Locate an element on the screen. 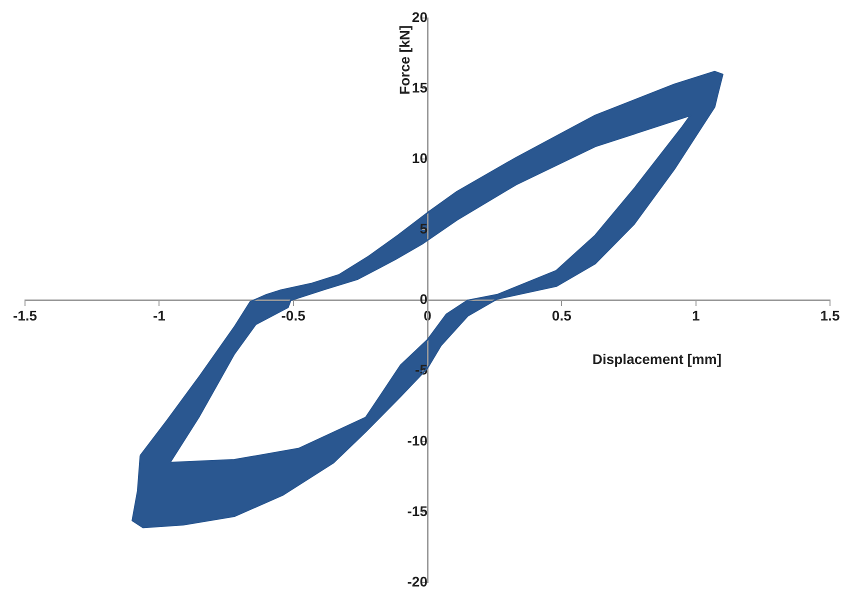 This screenshot has width=843, height=597. y-tick-label: 0 is located at coordinates (424, 299).